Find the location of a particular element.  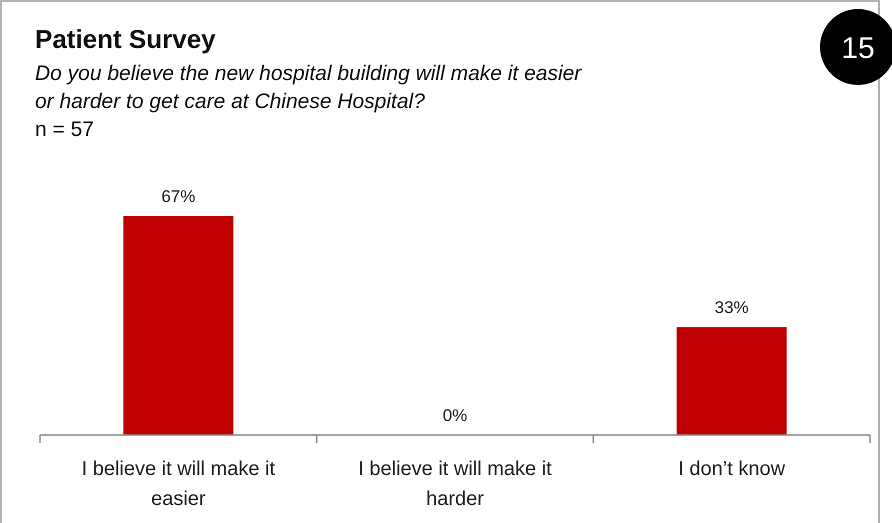

x-tick-label: I don’t know is located at coordinates (732, 469).